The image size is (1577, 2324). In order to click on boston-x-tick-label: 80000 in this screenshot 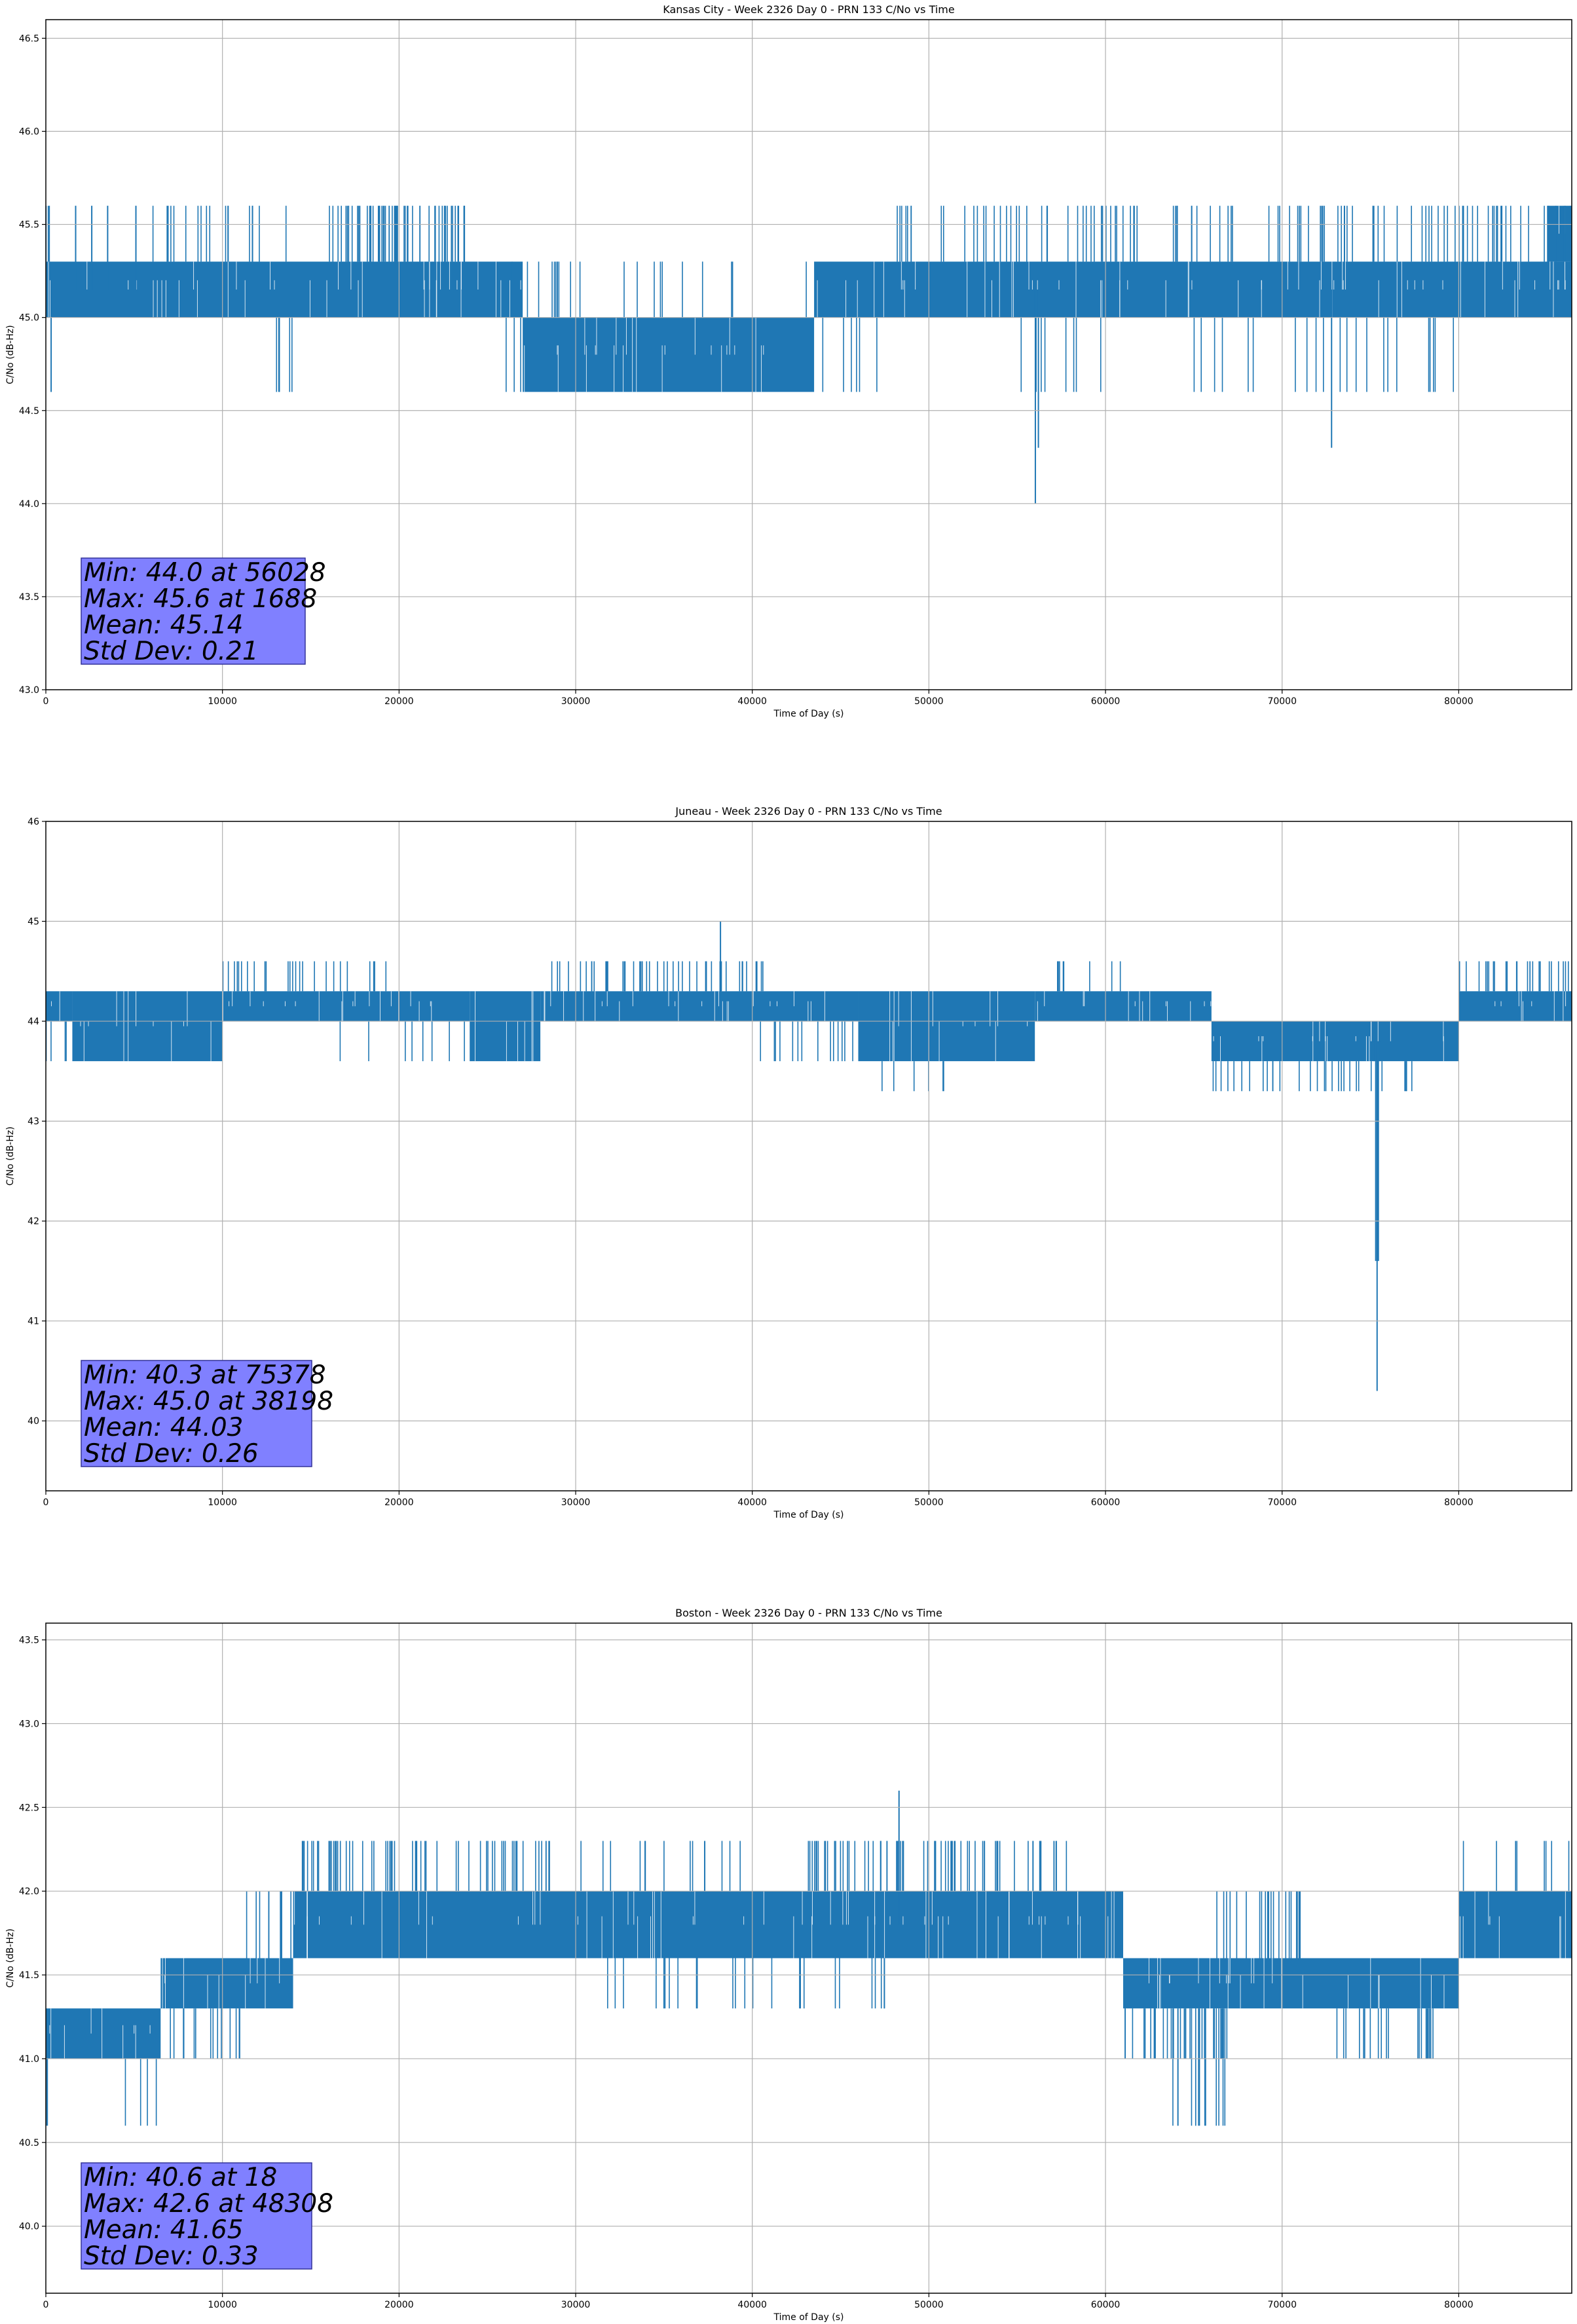, I will do `click(1459, 2305)`.